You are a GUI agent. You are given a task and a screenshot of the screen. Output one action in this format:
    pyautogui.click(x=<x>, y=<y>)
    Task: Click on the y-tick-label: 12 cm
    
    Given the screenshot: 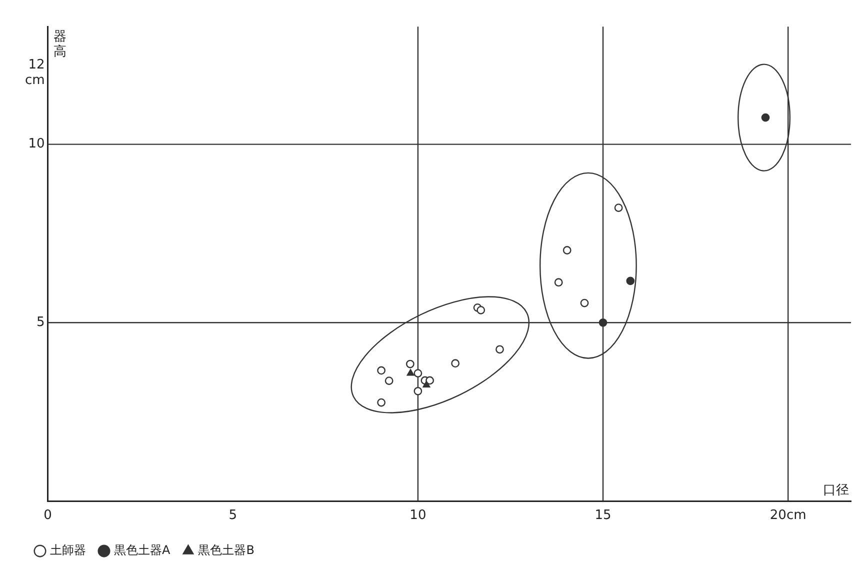 What is the action you would take?
    pyautogui.click(x=35, y=73)
    